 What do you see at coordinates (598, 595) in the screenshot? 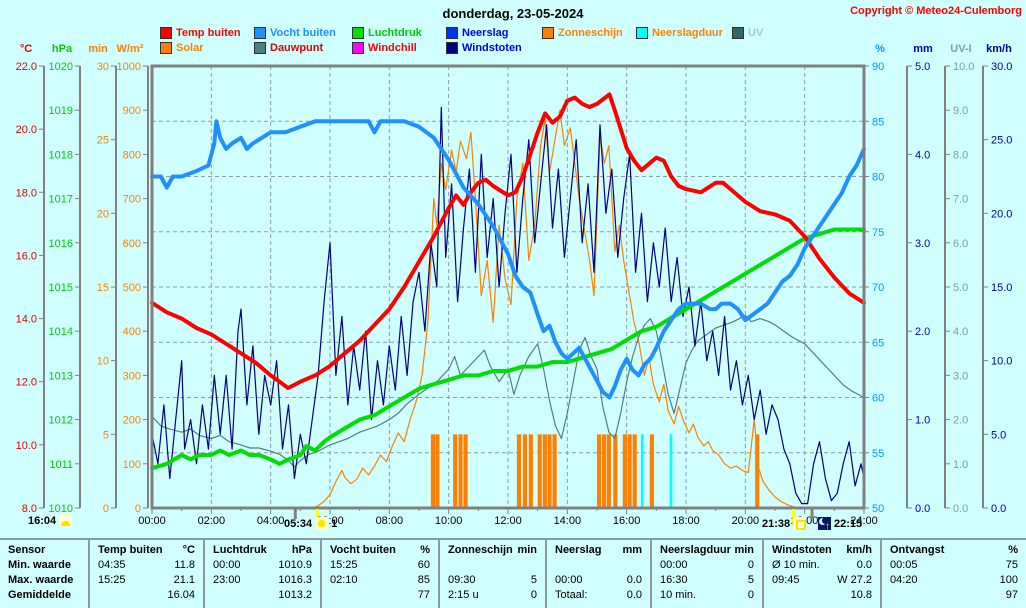
I see `table-cell: Totaal: 0.0` at bounding box center [598, 595].